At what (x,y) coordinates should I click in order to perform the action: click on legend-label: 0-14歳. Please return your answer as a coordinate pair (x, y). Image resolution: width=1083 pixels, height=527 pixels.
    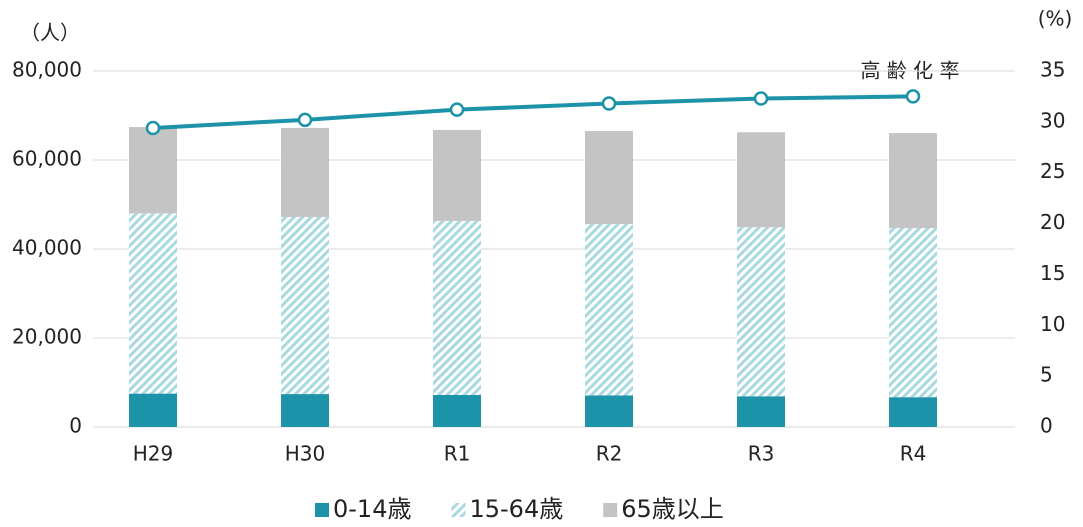
    Looking at the image, I should click on (372, 509).